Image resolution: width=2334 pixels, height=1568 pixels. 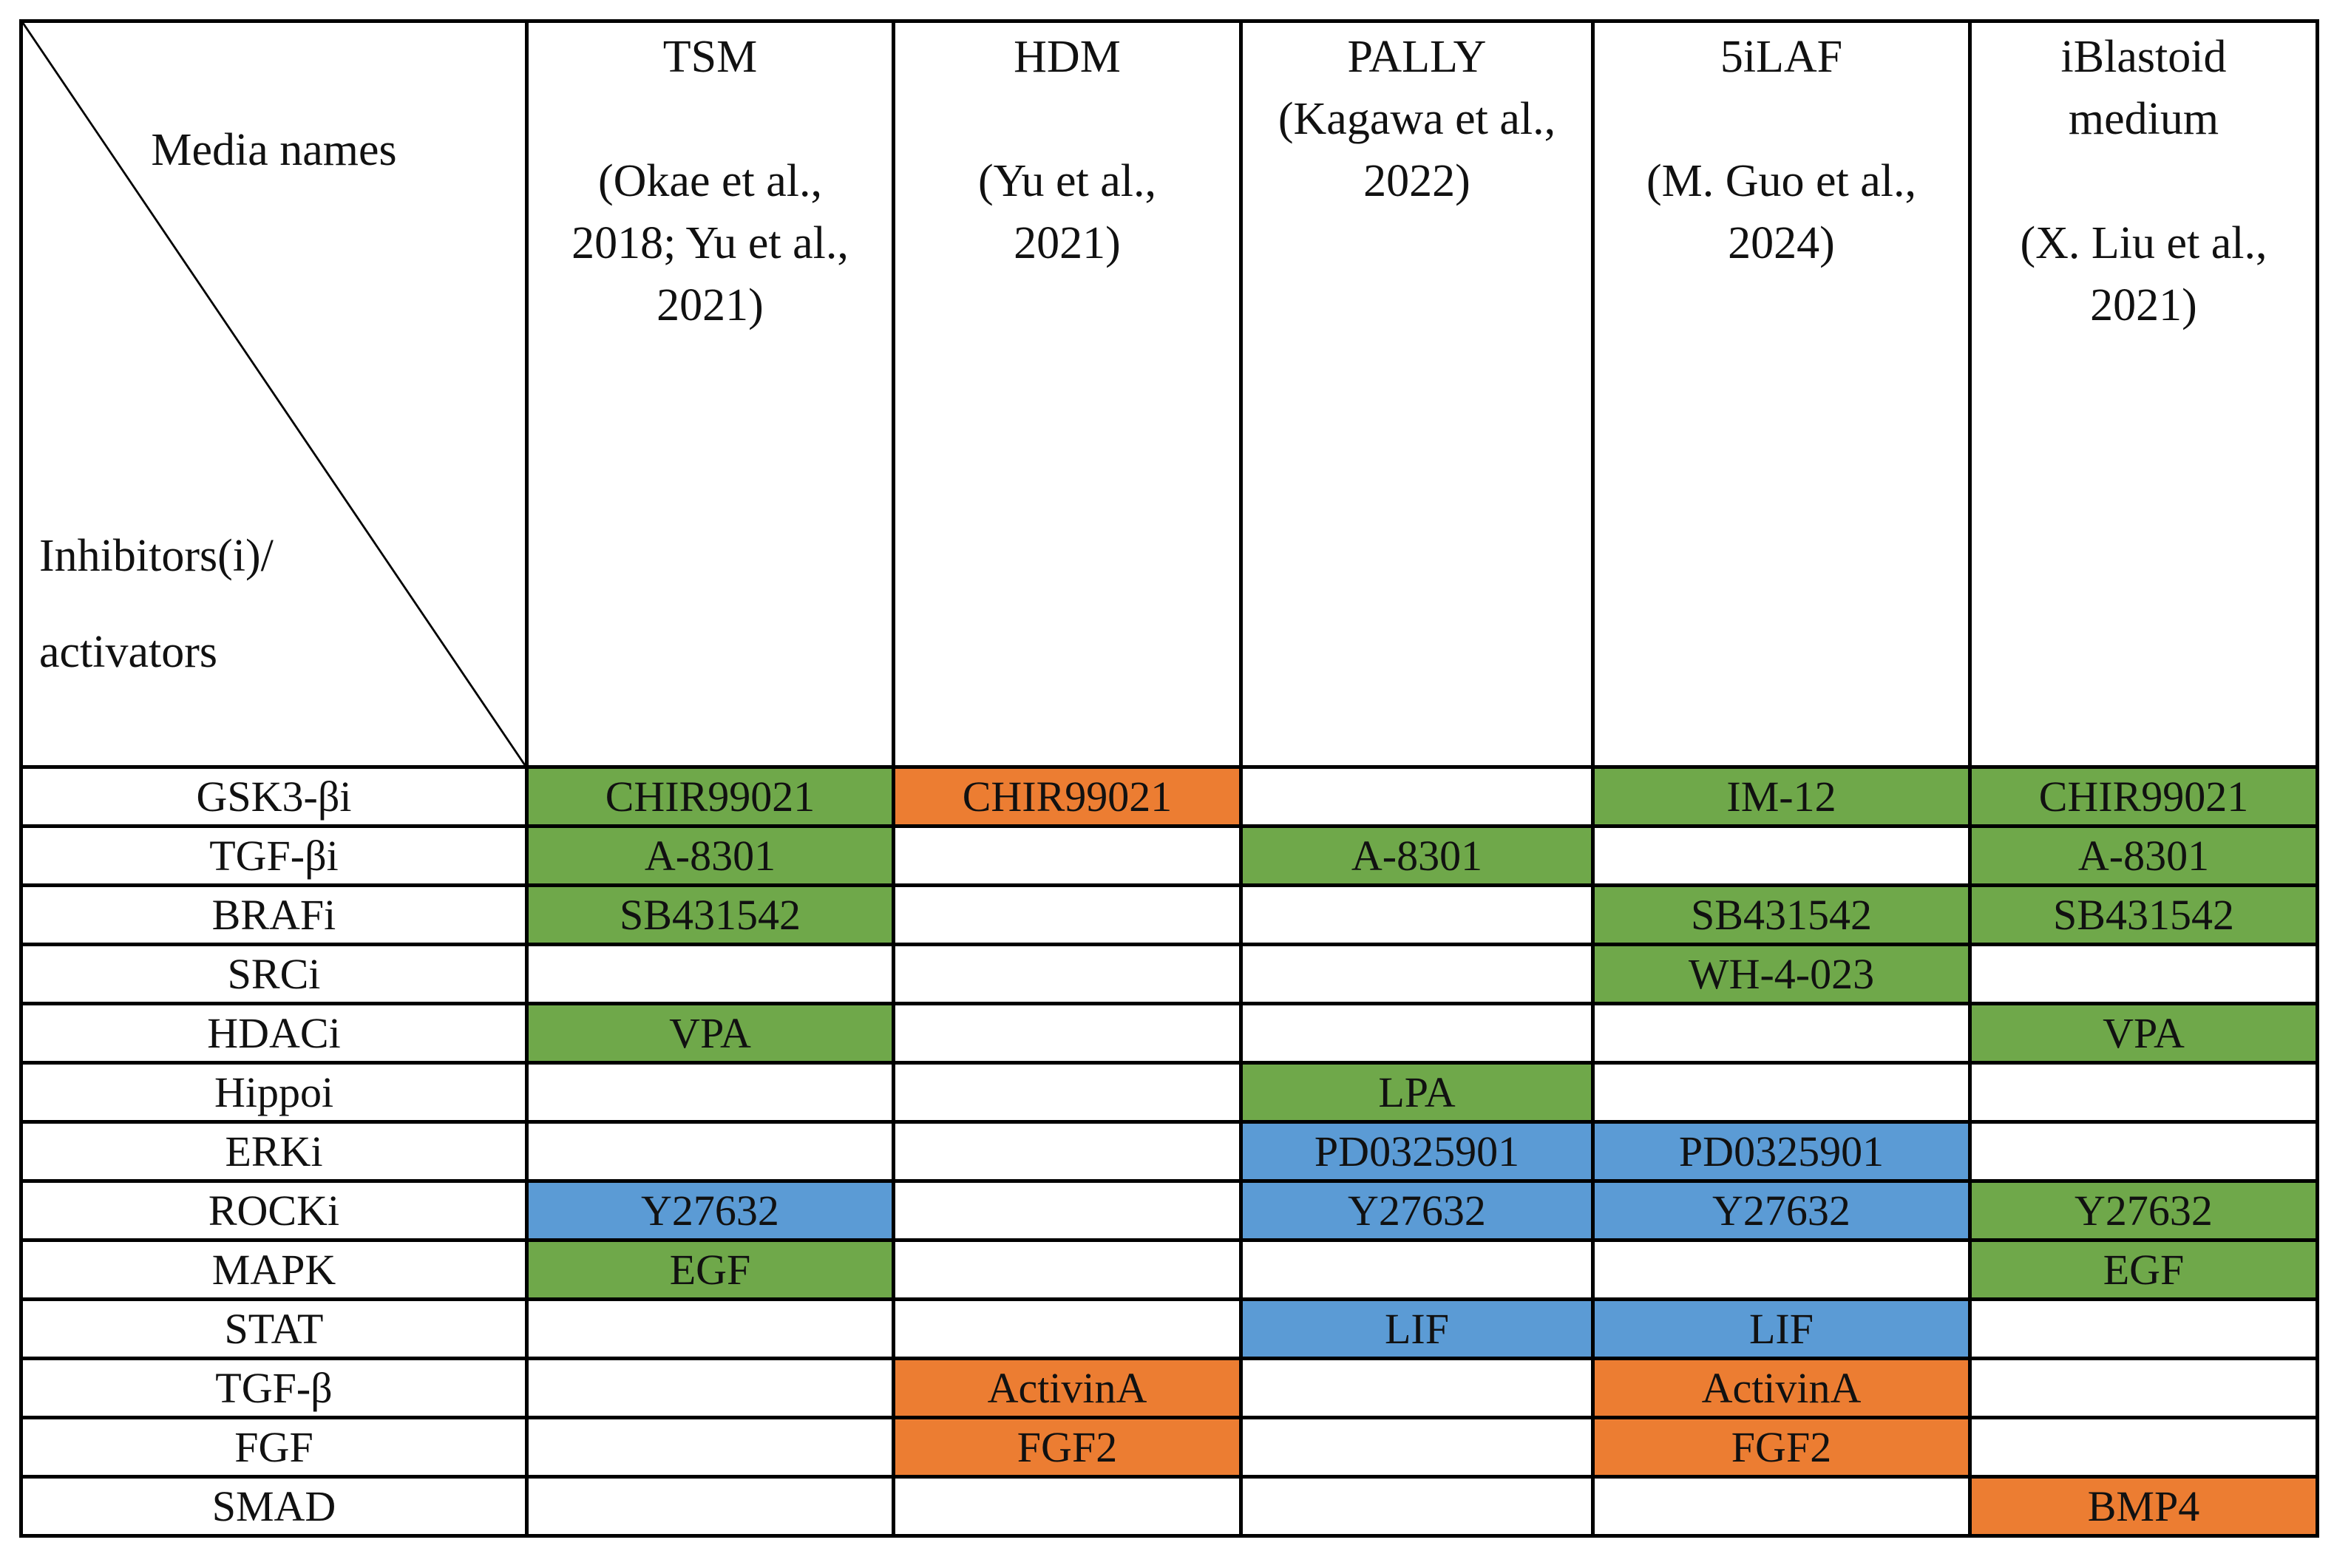 I want to click on table-cell: IM-12, so click(x=1782, y=796).